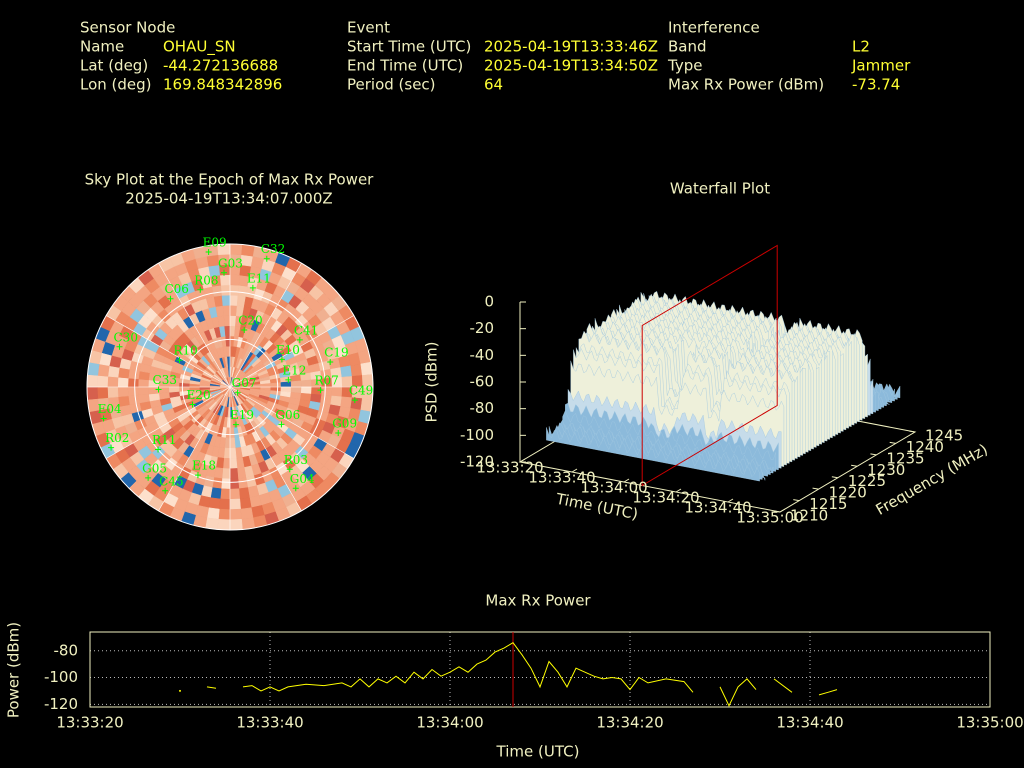  I want to click on x-tick-label: 13:35:00, so click(989, 723).